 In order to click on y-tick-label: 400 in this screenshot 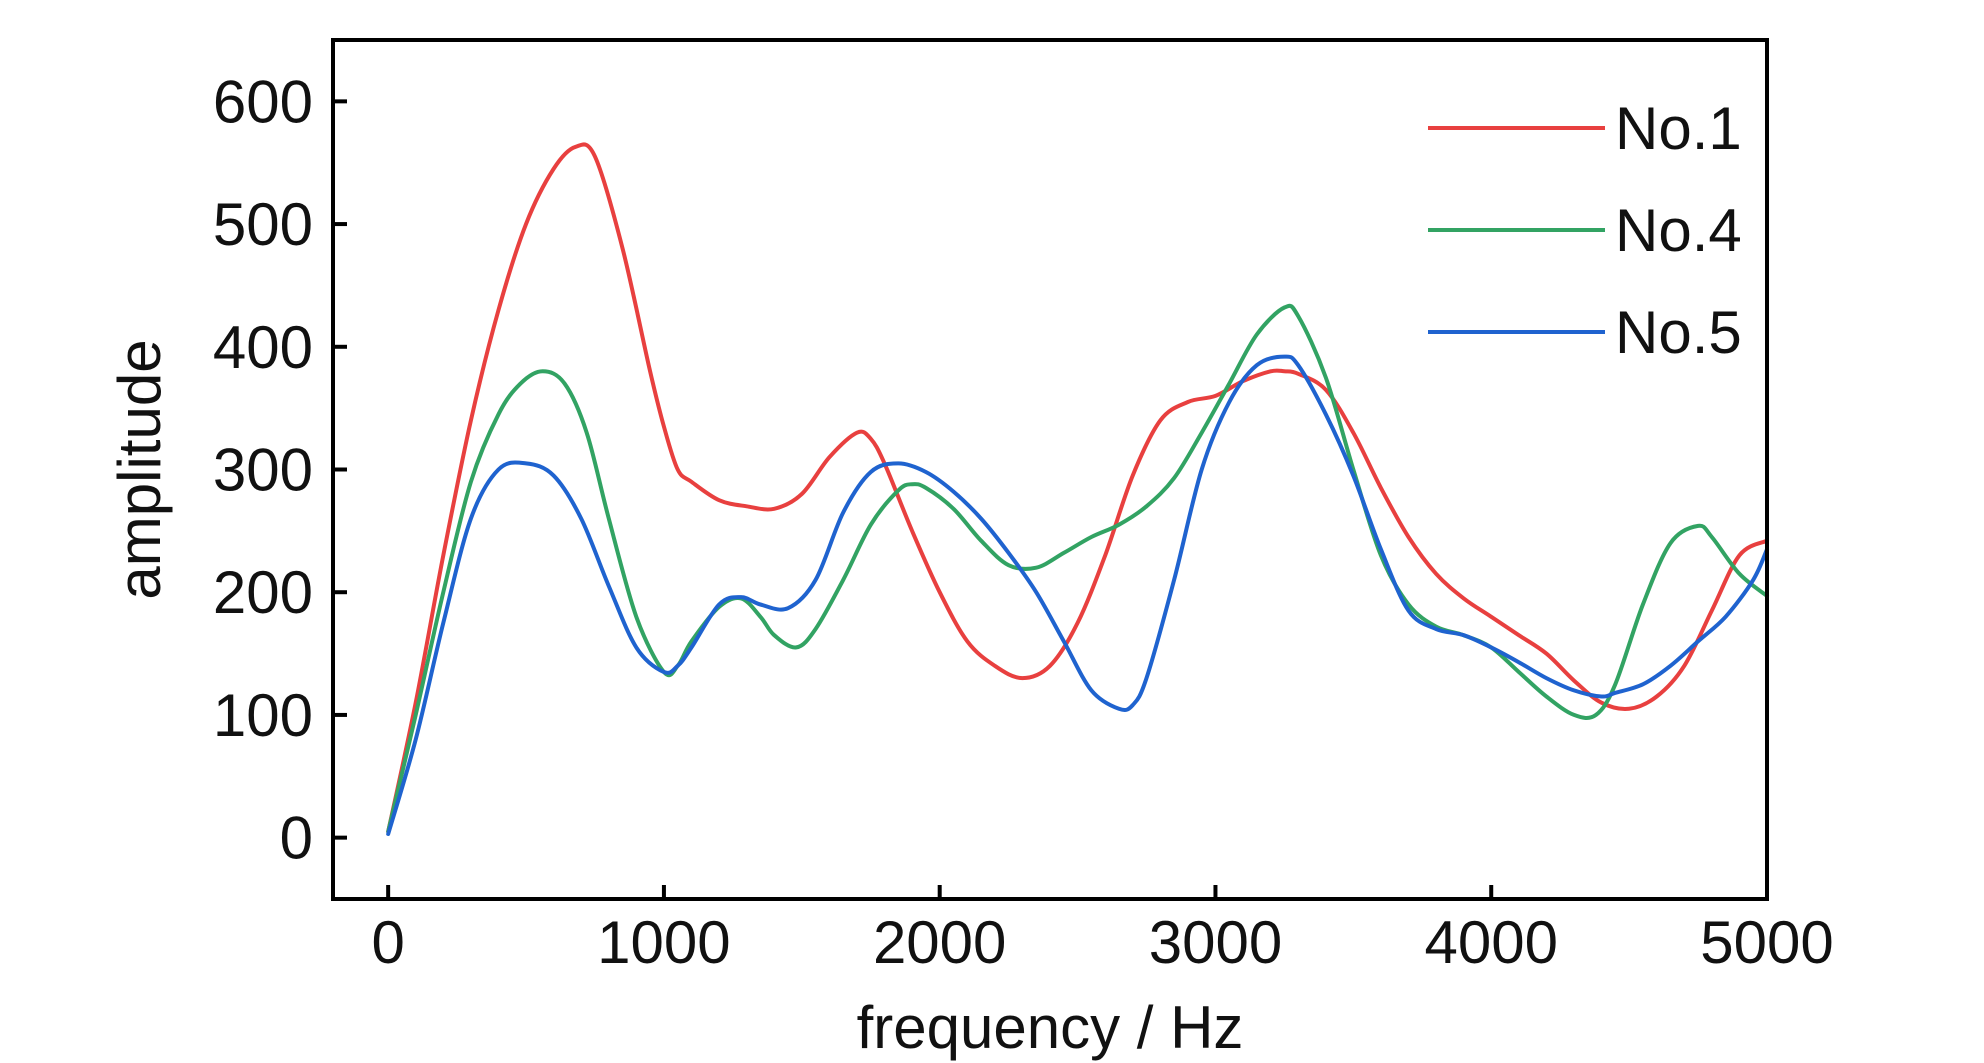, I will do `click(263, 347)`.